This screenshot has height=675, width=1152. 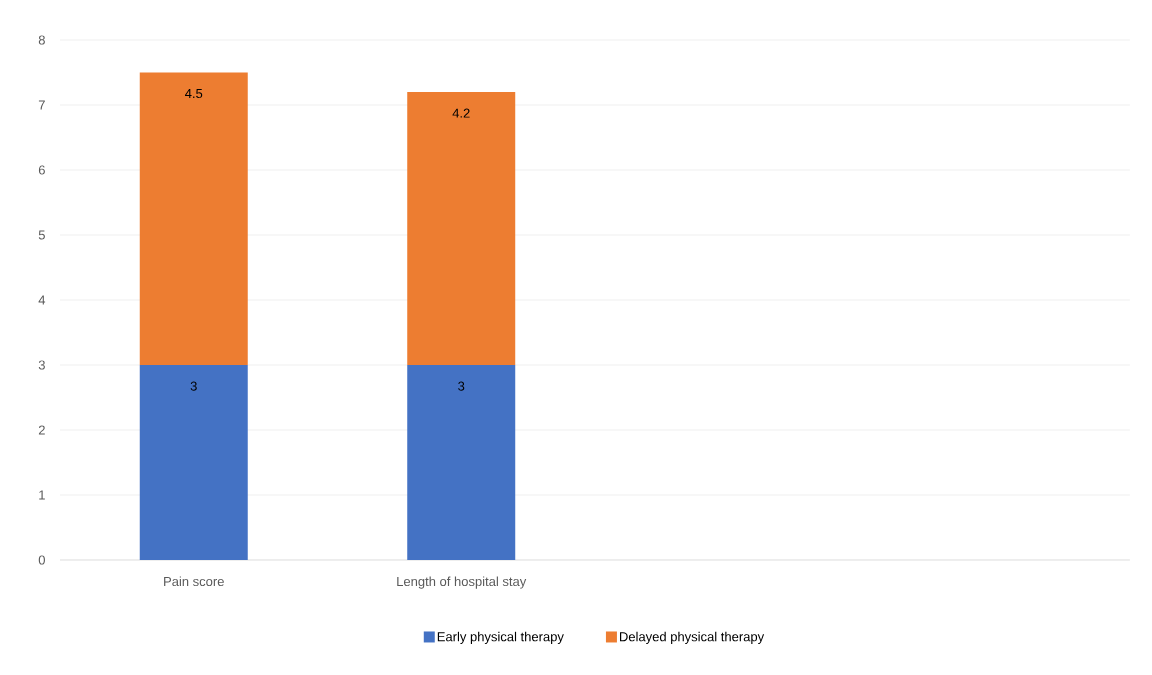 I want to click on x-tick-label: Length of hospital stay, so click(x=462, y=582).